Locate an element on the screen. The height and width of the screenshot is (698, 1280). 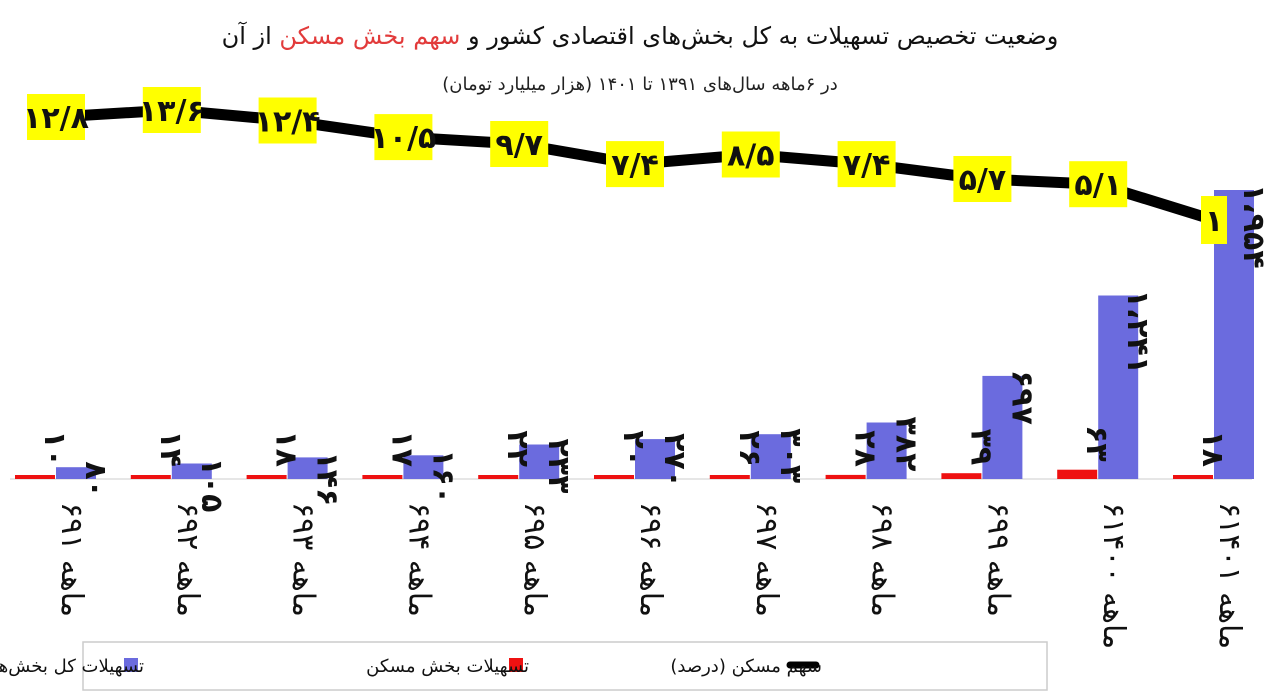
legend-swatch-total is located at coordinates (131, 665).